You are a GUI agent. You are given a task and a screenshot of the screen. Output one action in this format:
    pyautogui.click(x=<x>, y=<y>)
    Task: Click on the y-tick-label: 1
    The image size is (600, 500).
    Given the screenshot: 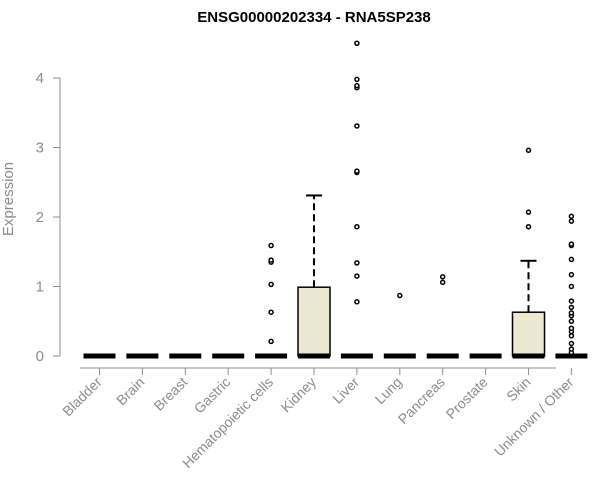 What is the action you would take?
    pyautogui.click(x=40, y=287)
    